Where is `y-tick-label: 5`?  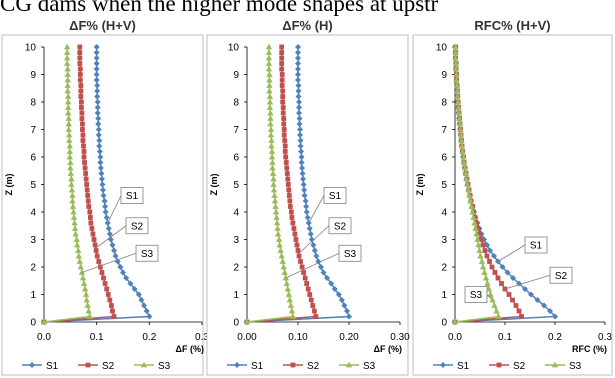 y-tick-label: 5 is located at coordinates (236, 185).